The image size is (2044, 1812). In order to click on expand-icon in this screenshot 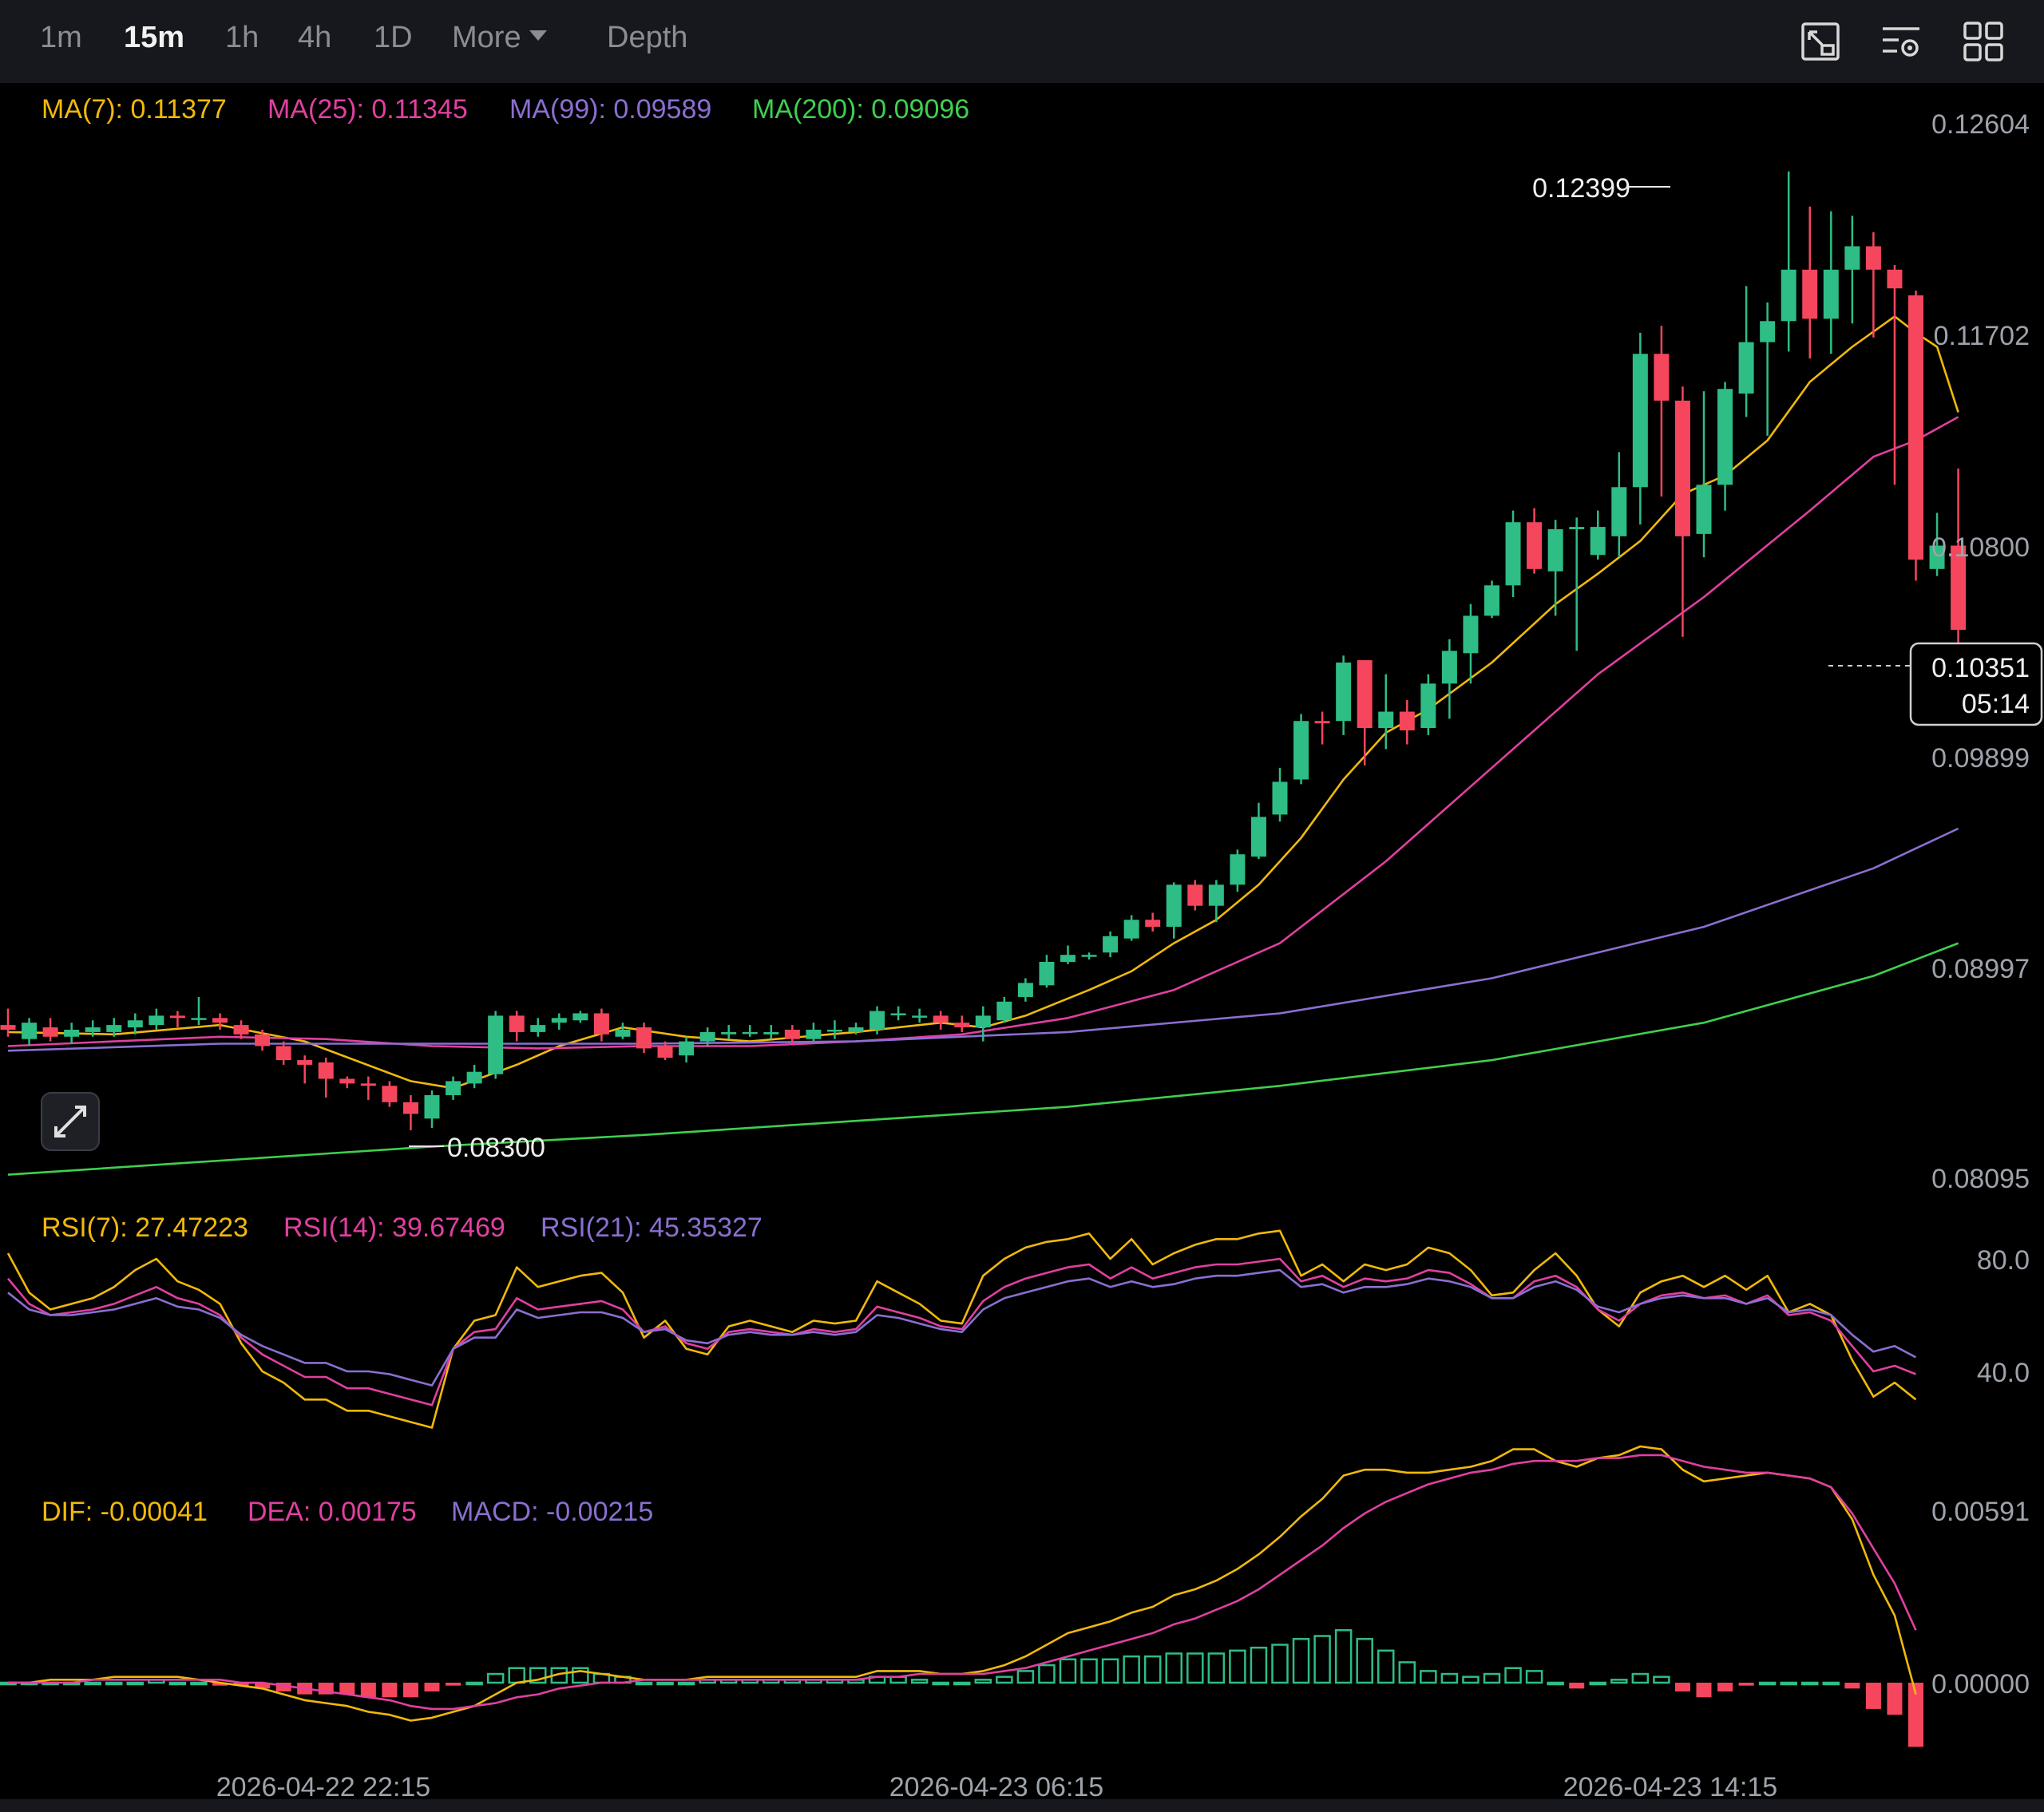, I will do `click(70, 1121)`.